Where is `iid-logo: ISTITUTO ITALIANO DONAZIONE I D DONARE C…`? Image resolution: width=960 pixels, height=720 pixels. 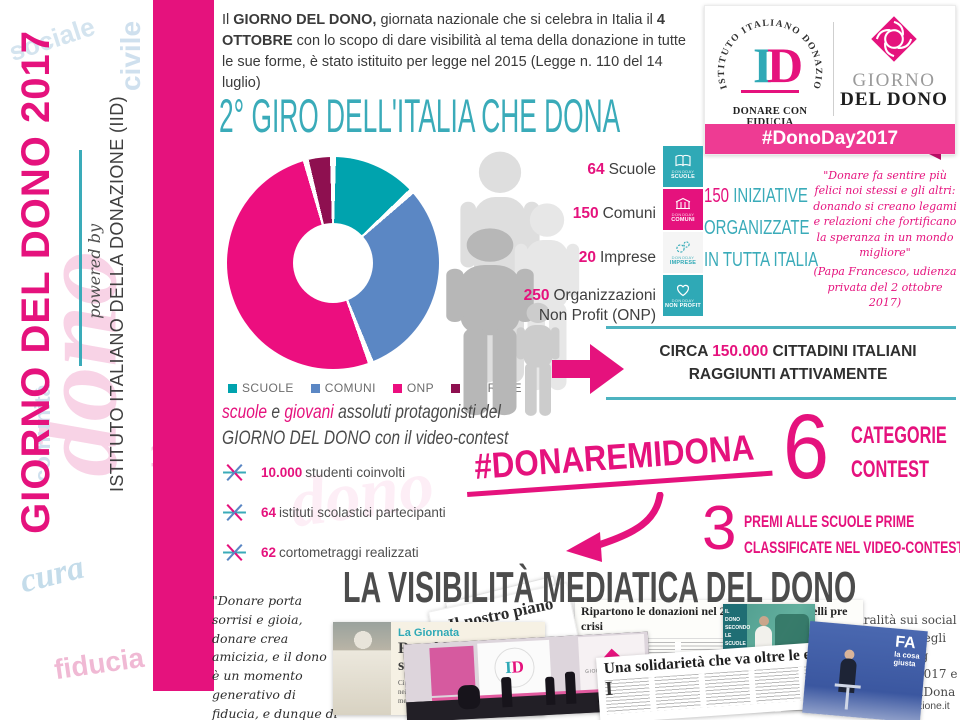 iid-logo: ISTITUTO ITALIANO DONAZIONE I D DONARE C… is located at coordinates (768, 64).